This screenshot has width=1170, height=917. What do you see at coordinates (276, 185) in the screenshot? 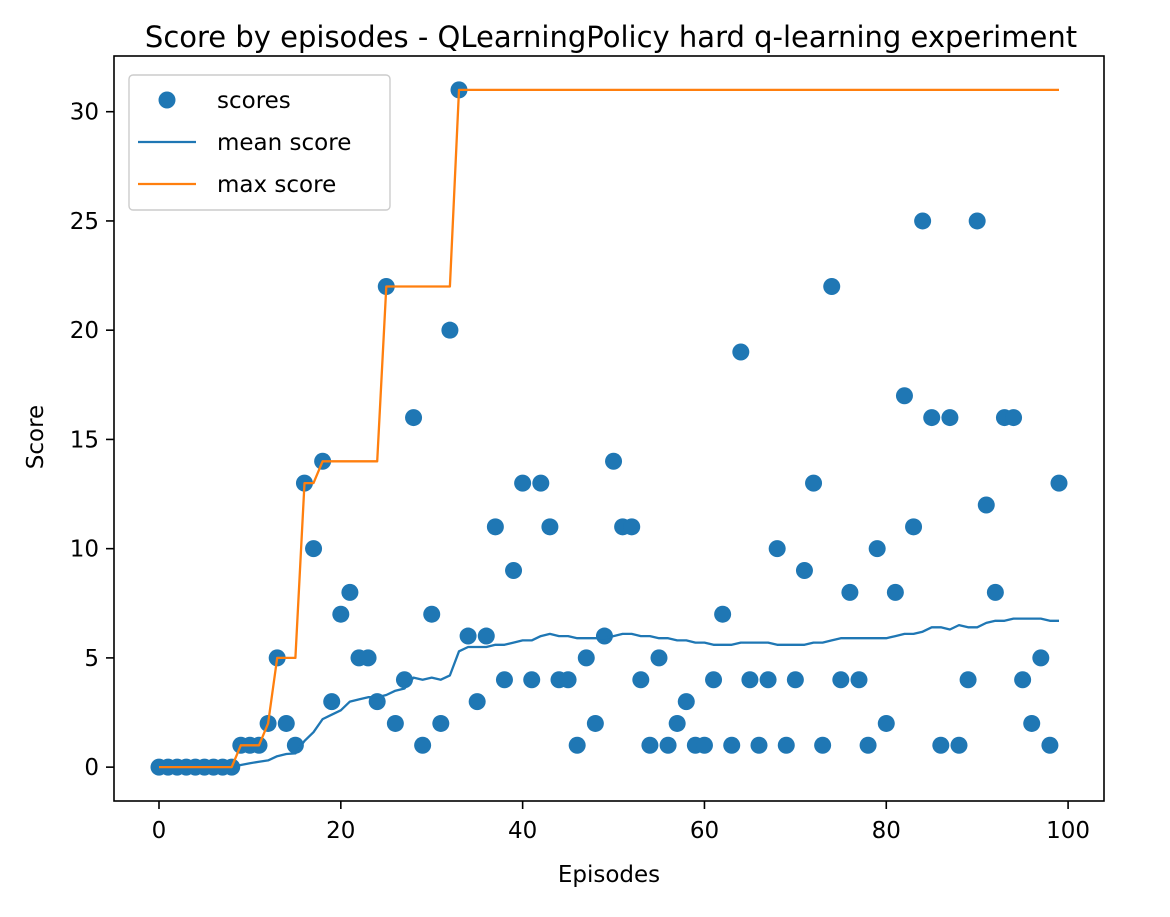
I see `legend-max-score-label: max score` at bounding box center [276, 185].